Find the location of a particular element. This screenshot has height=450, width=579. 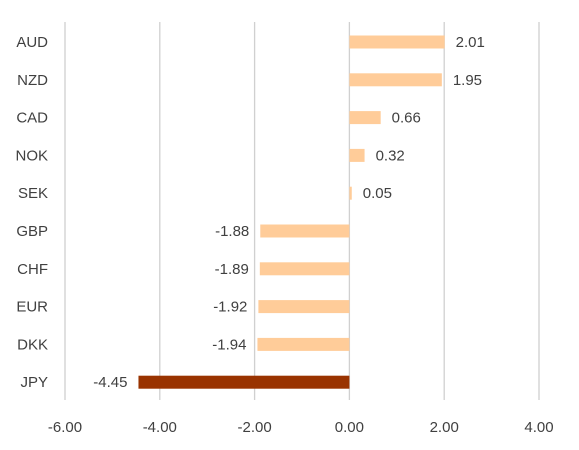

bar-nok is located at coordinates (357, 155).